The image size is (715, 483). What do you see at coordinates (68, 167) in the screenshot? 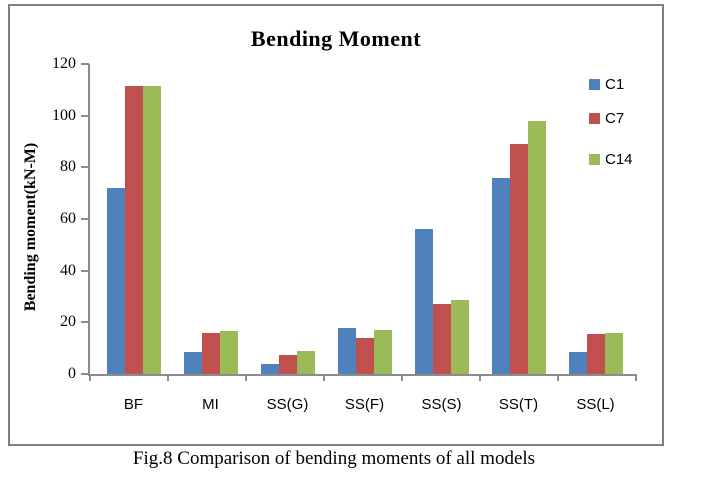
I see `y-tick-label: 80` at bounding box center [68, 167].